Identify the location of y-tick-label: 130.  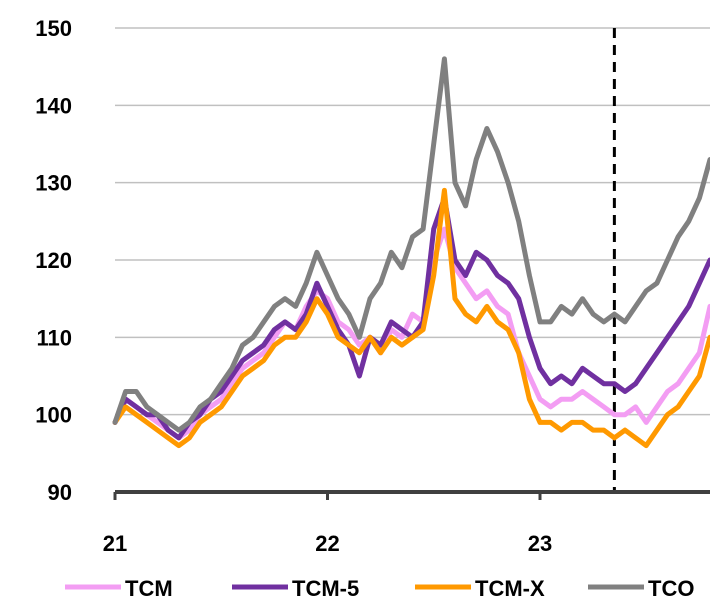
(53, 183).